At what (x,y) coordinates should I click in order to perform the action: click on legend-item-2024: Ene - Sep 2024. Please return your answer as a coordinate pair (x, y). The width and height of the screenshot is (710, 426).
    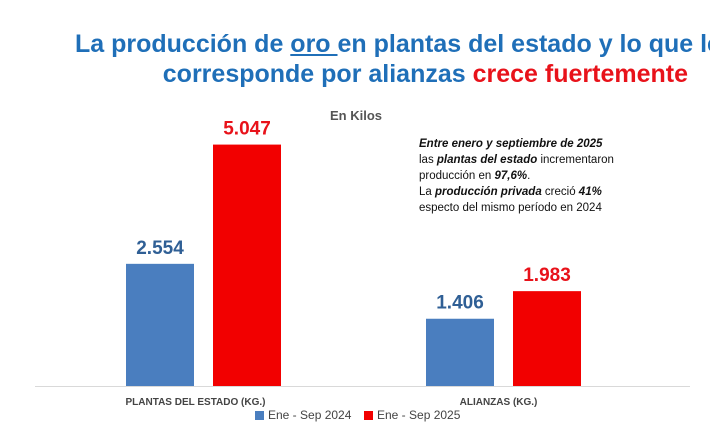
    Looking at the image, I should click on (303, 415).